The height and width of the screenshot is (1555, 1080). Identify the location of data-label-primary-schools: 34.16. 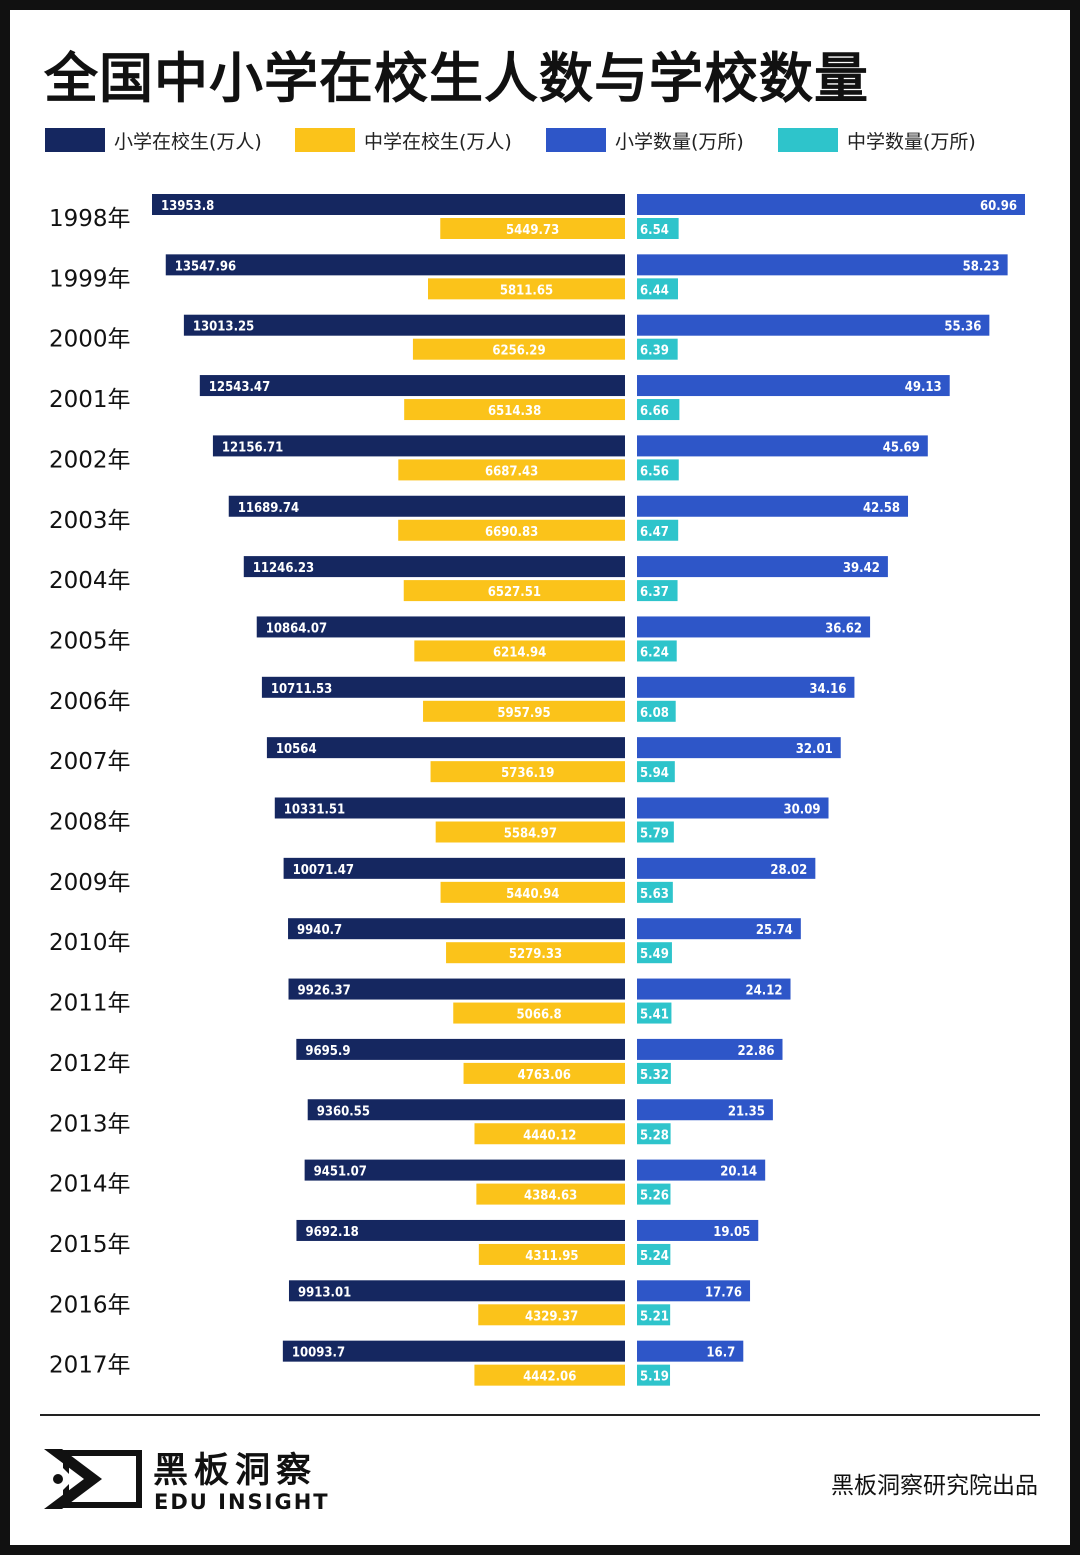
(827, 689).